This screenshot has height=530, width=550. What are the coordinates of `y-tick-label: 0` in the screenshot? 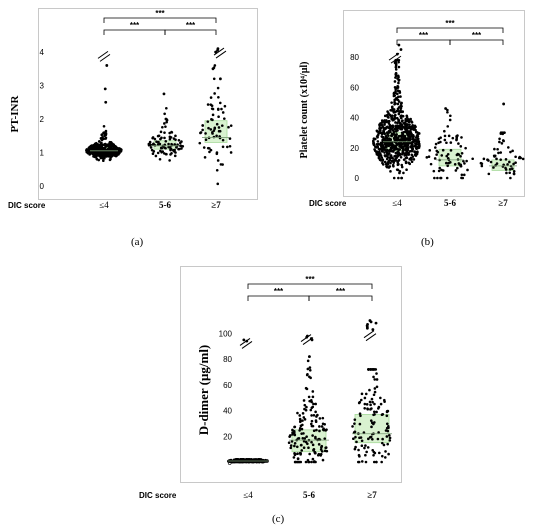 It's located at (357, 178).